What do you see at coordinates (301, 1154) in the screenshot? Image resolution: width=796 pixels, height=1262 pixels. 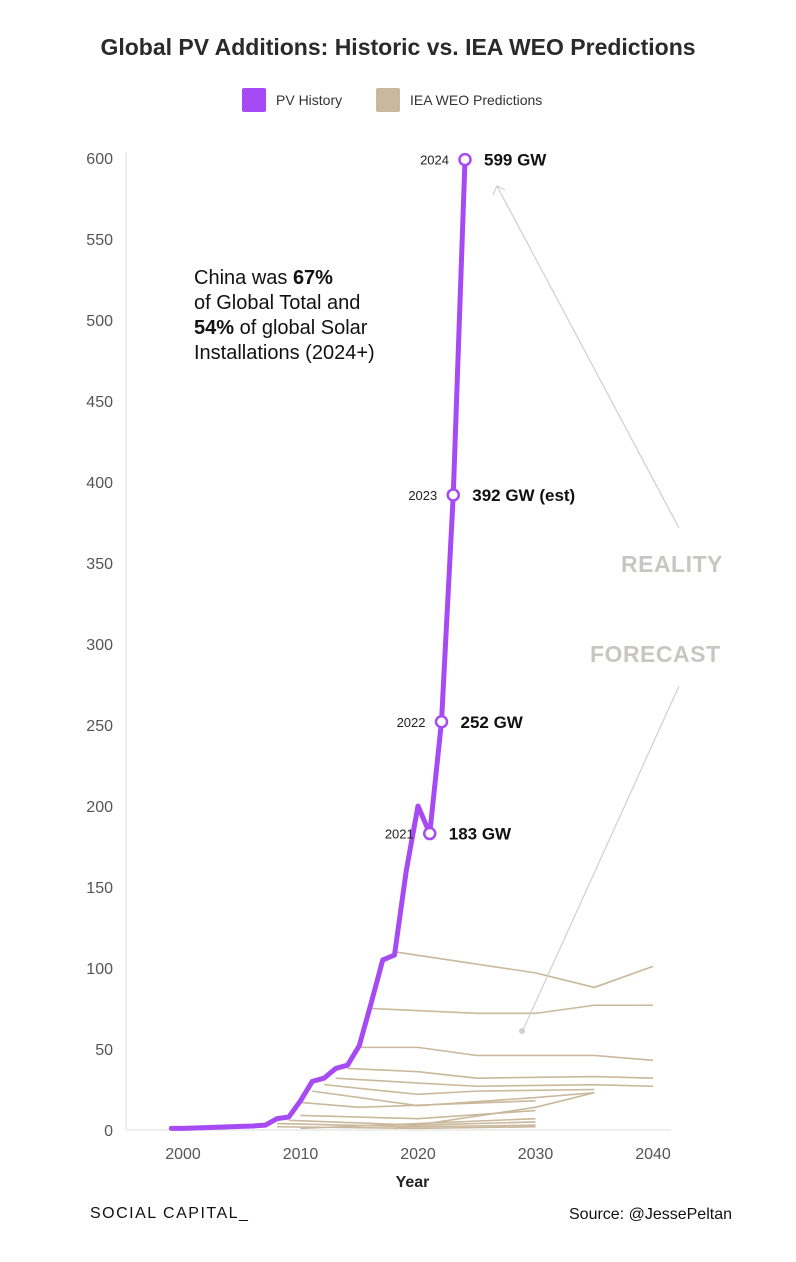 I see `x-tick-label: 2010` at bounding box center [301, 1154].